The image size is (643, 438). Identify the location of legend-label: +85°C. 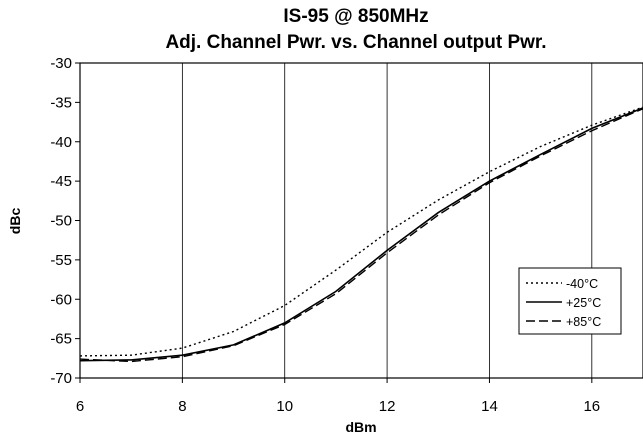
(583, 322).